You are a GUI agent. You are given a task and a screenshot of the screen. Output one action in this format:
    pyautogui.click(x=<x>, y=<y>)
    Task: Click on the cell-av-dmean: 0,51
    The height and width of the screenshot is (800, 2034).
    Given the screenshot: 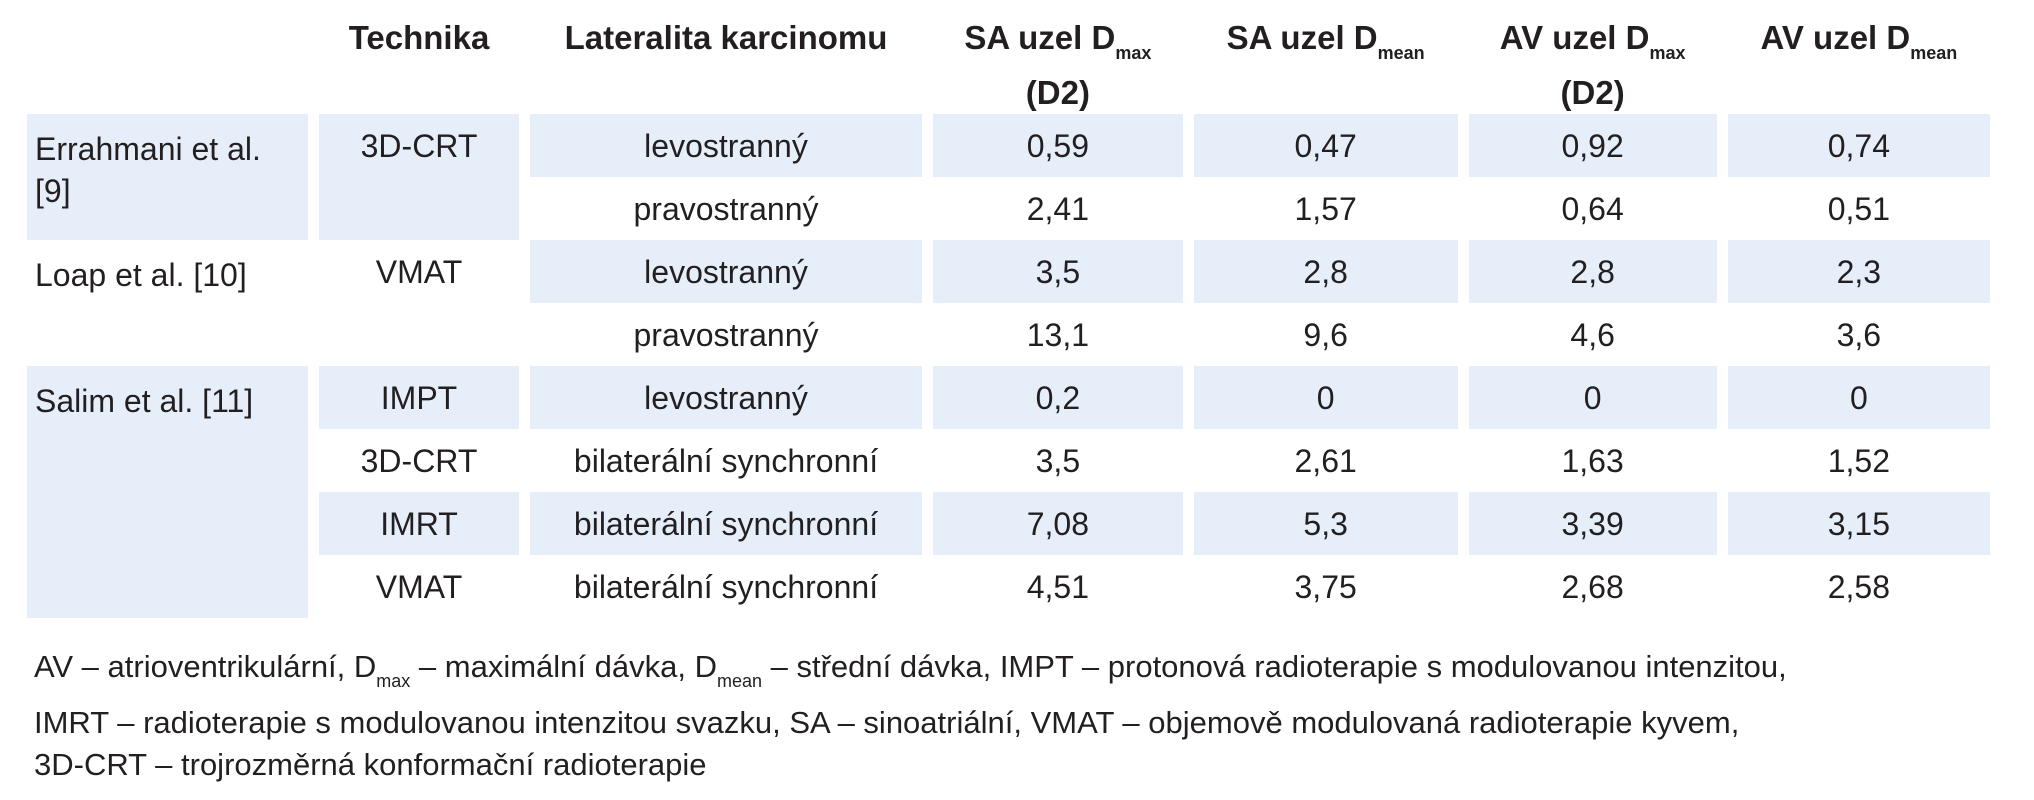 What is the action you would take?
    pyautogui.click(x=1858, y=209)
    